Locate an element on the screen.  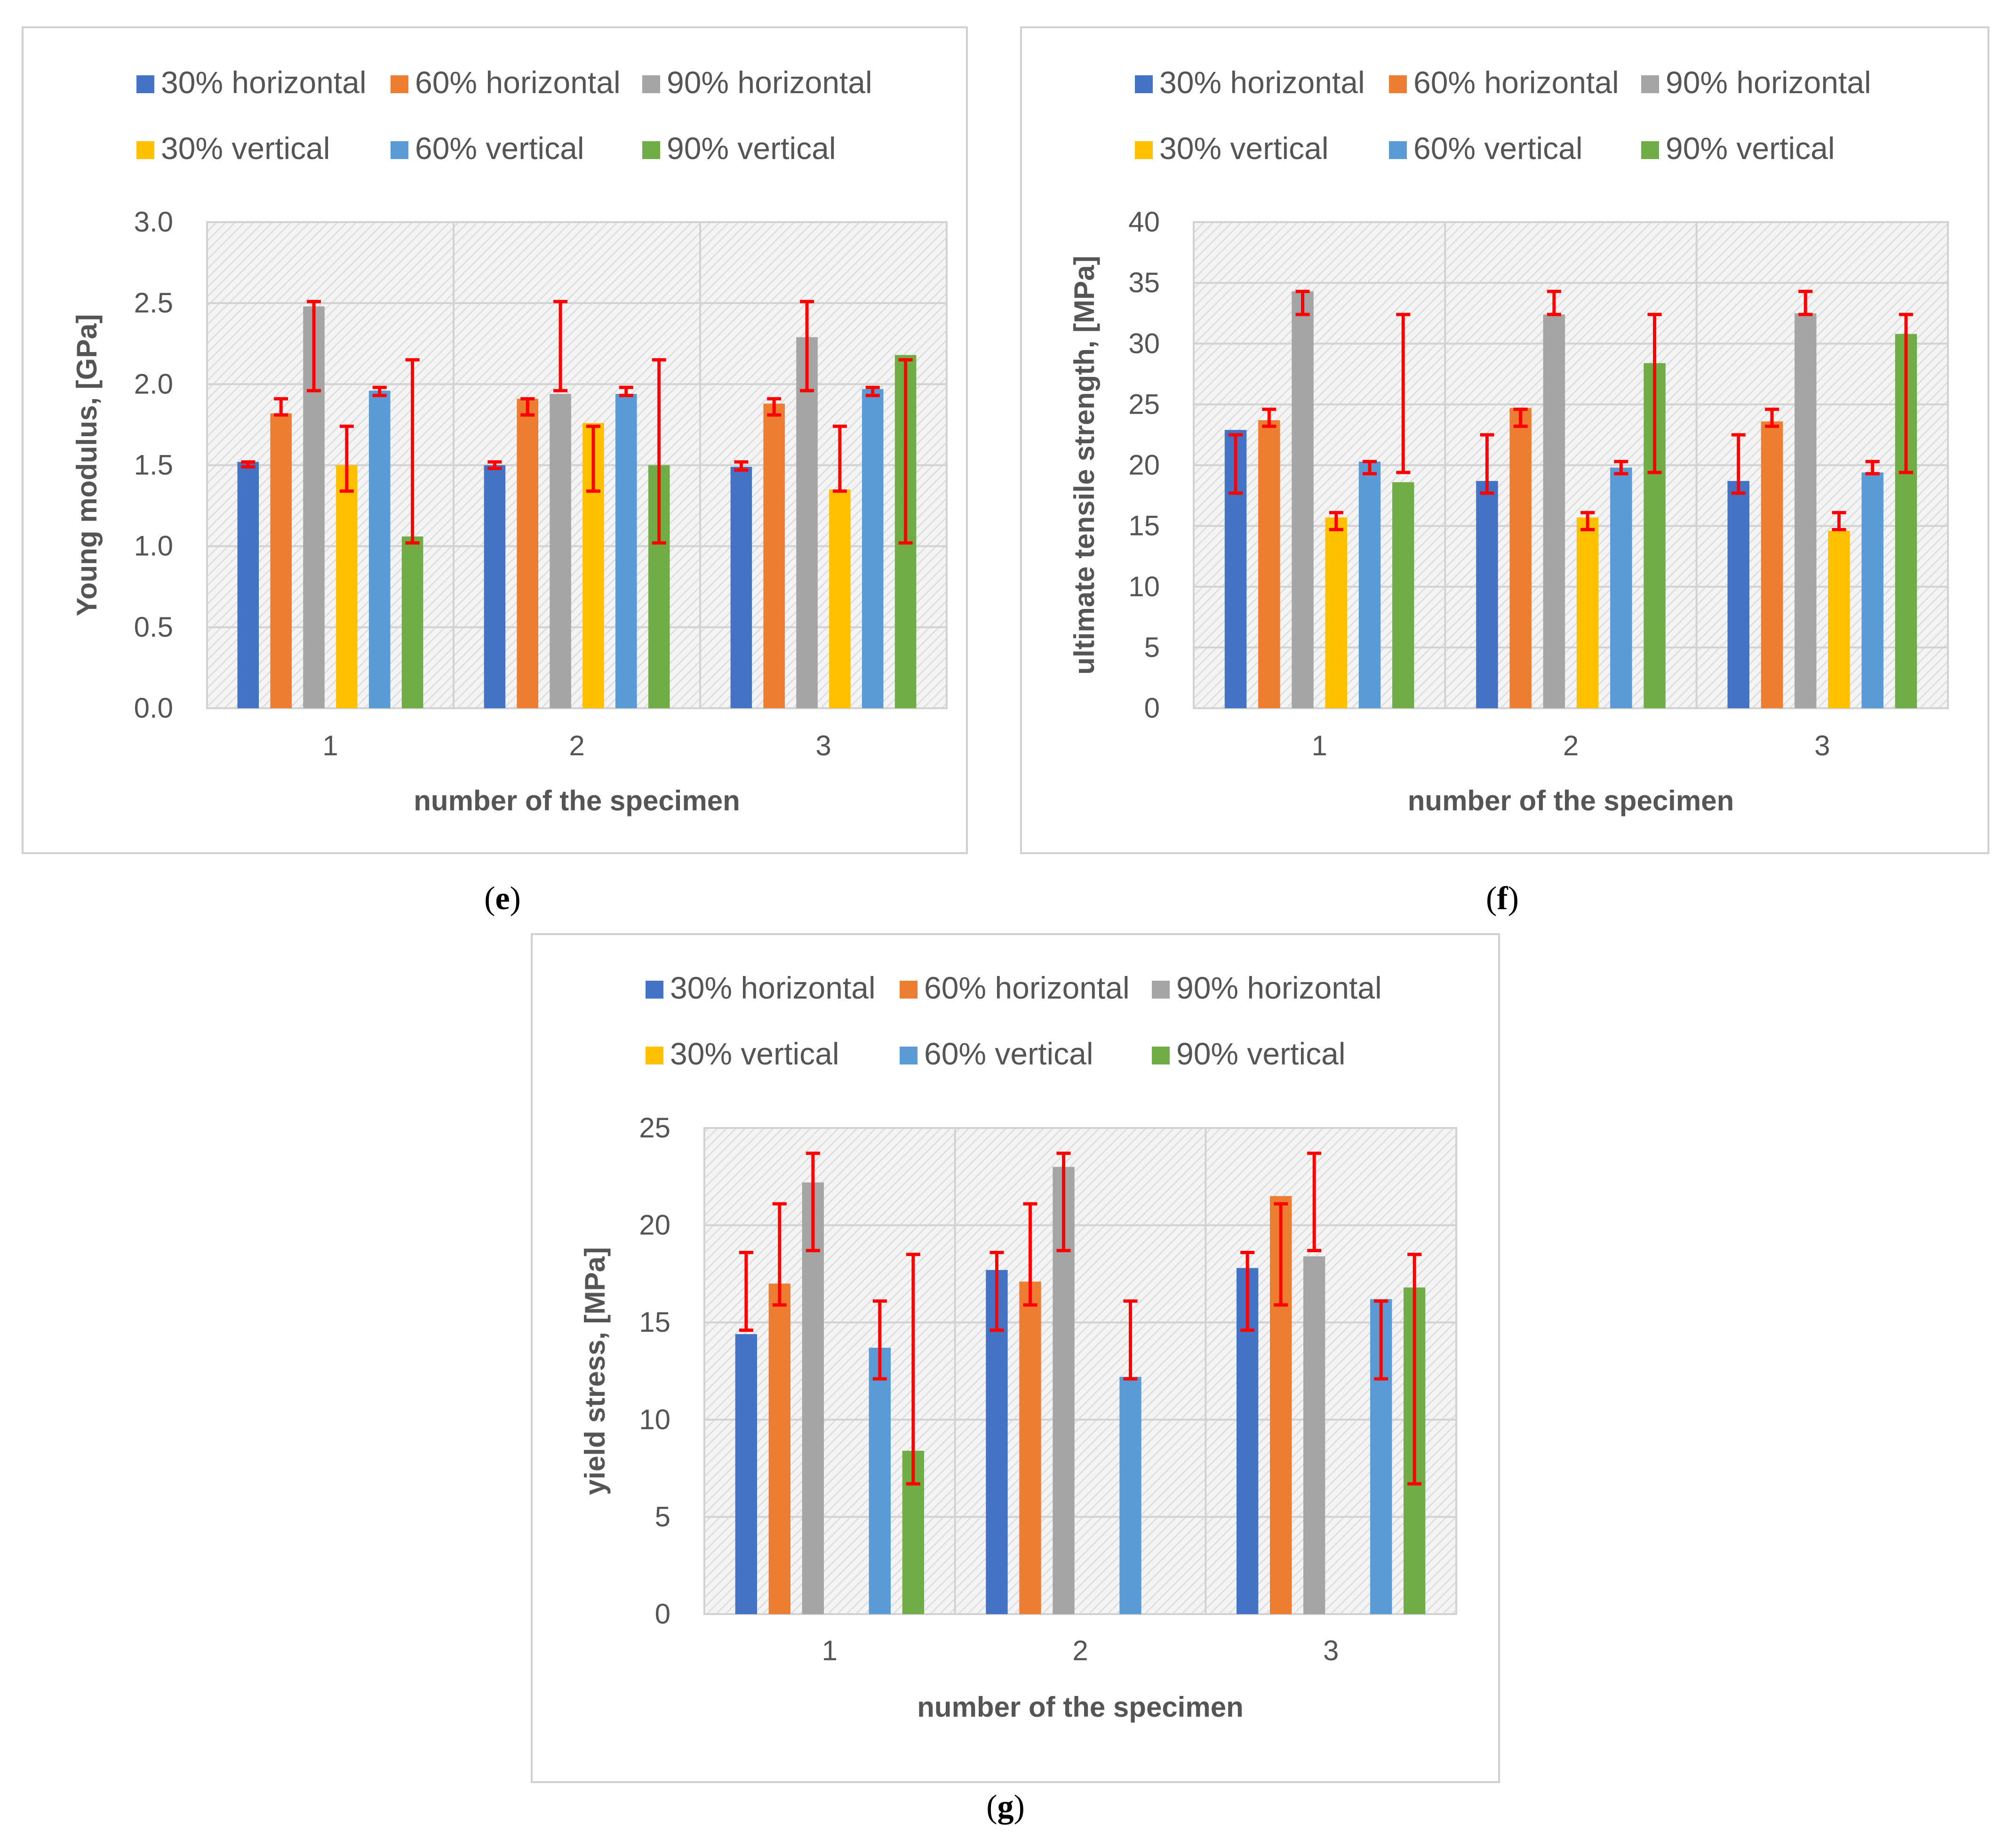
y-tick-label: 40 is located at coordinates (1144, 222).